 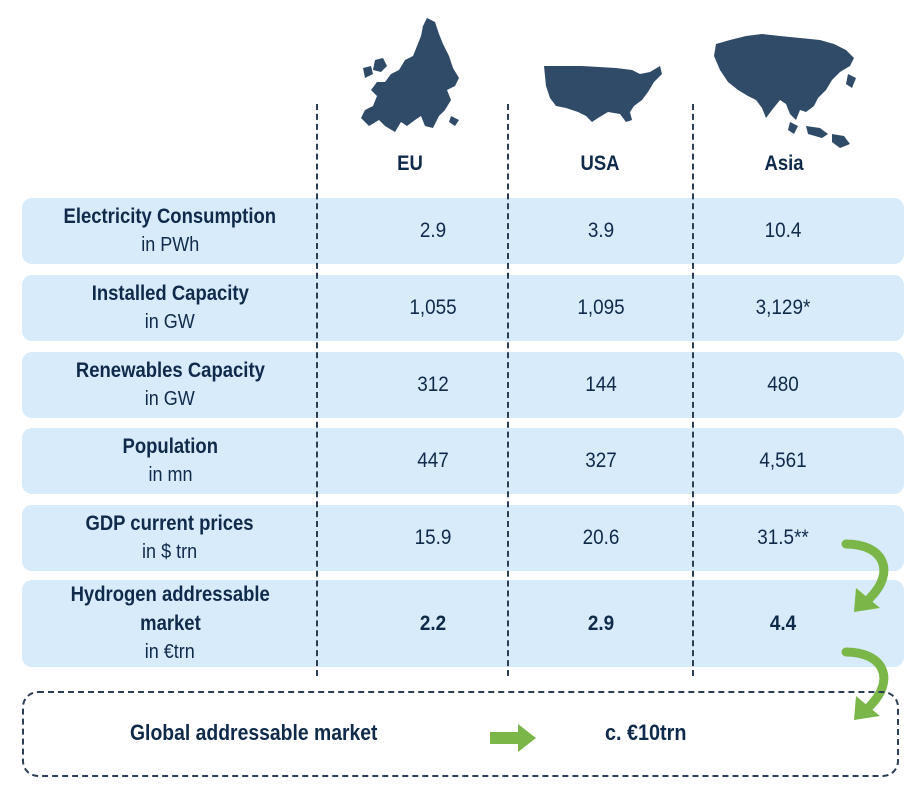 I want to click on global-market-value: c. €10trn, so click(x=646, y=732).